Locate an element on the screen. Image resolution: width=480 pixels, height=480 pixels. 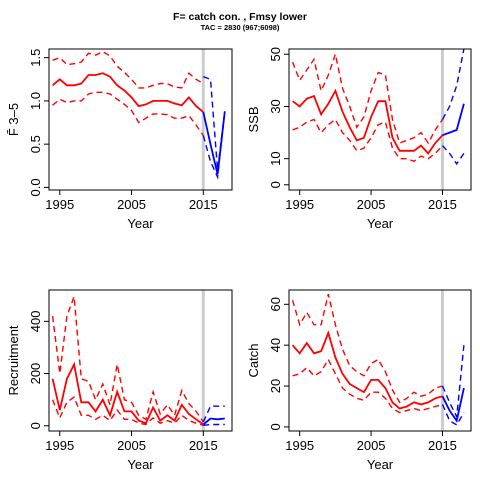
y-axis-label: SSB is located at coordinates (253, 119).